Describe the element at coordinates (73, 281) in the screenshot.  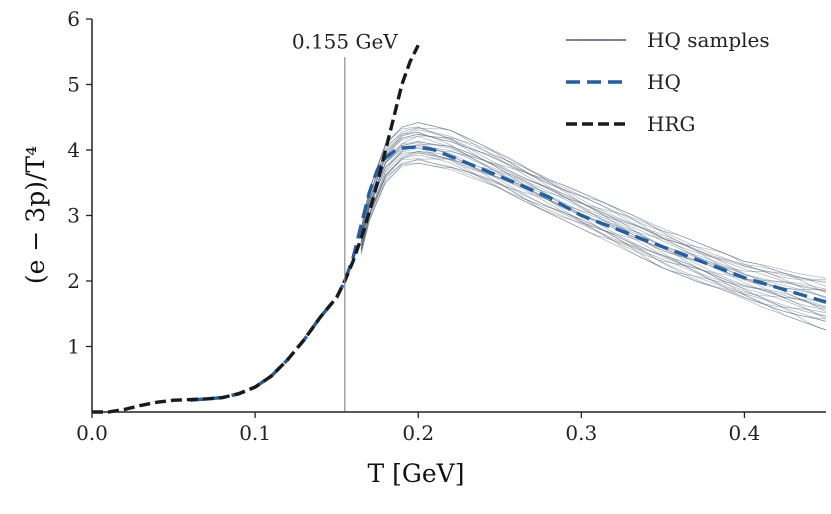
I see `y-tick-label: 2` at that location.